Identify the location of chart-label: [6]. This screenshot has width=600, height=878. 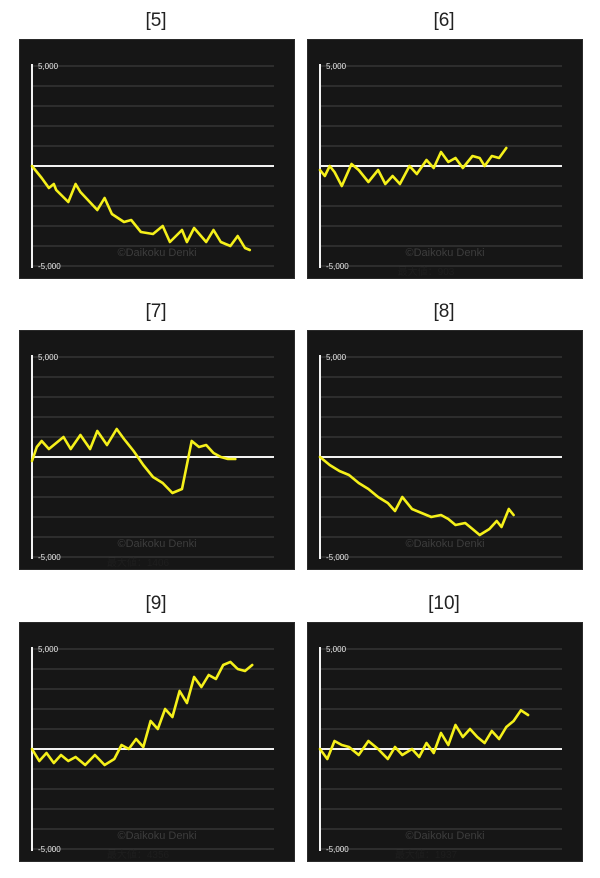
(444, 20).